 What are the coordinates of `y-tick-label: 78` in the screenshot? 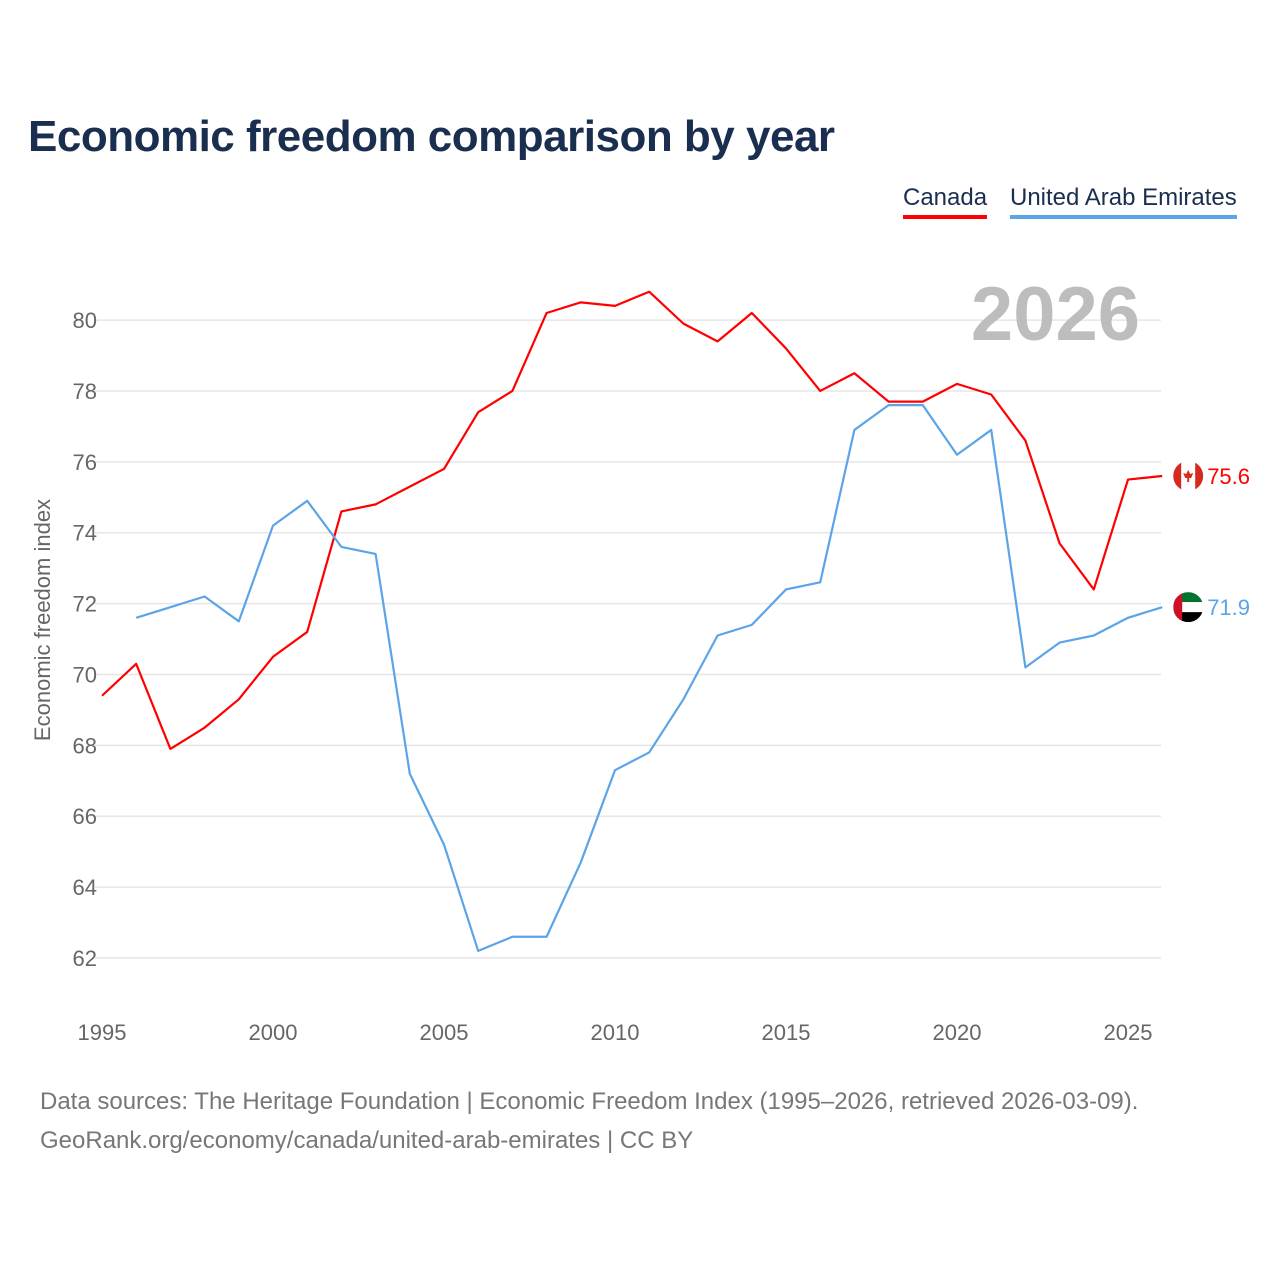 It's located at (85, 391).